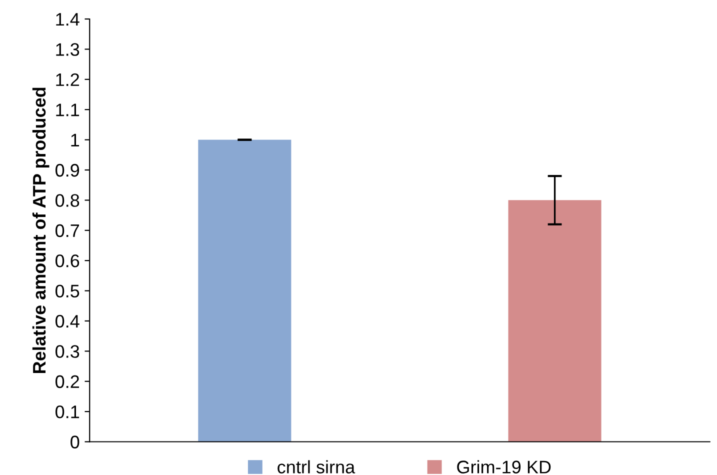 This screenshot has height=475, width=717. Describe the element at coordinates (75, 140) in the screenshot. I see `y-tick-label: 1` at that location.